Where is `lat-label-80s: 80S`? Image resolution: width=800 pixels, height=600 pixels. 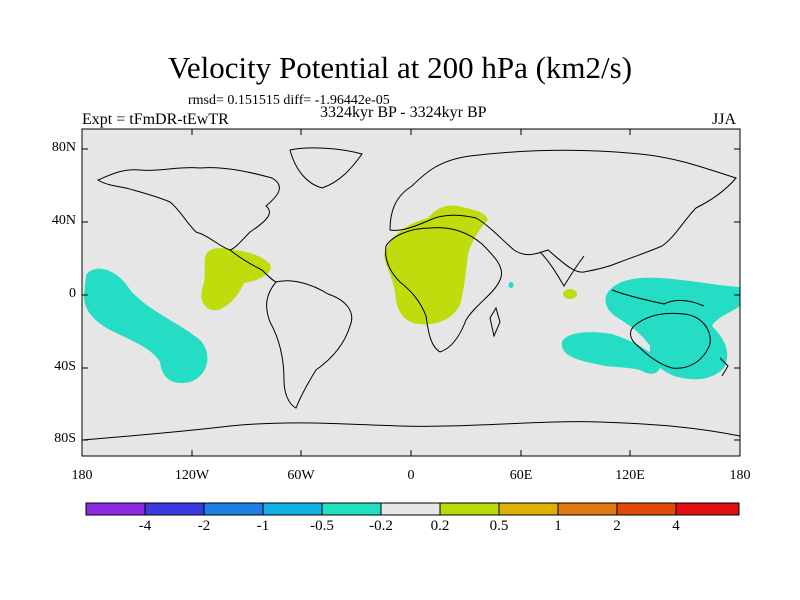 lat-label-80s: 80S is located at coordinates (65, 438).